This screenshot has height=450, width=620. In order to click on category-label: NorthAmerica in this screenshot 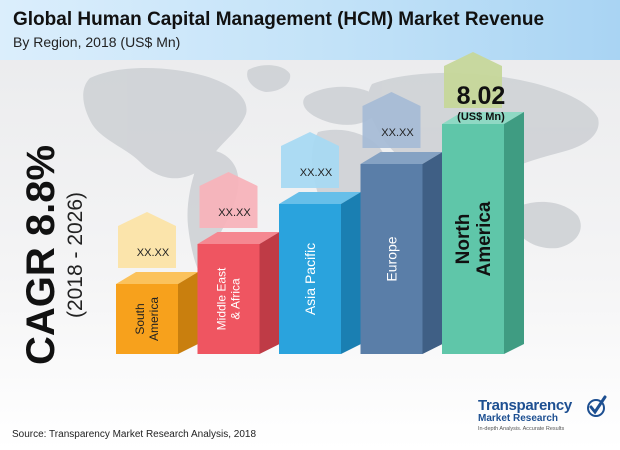, I will do `click(474, 238)`.